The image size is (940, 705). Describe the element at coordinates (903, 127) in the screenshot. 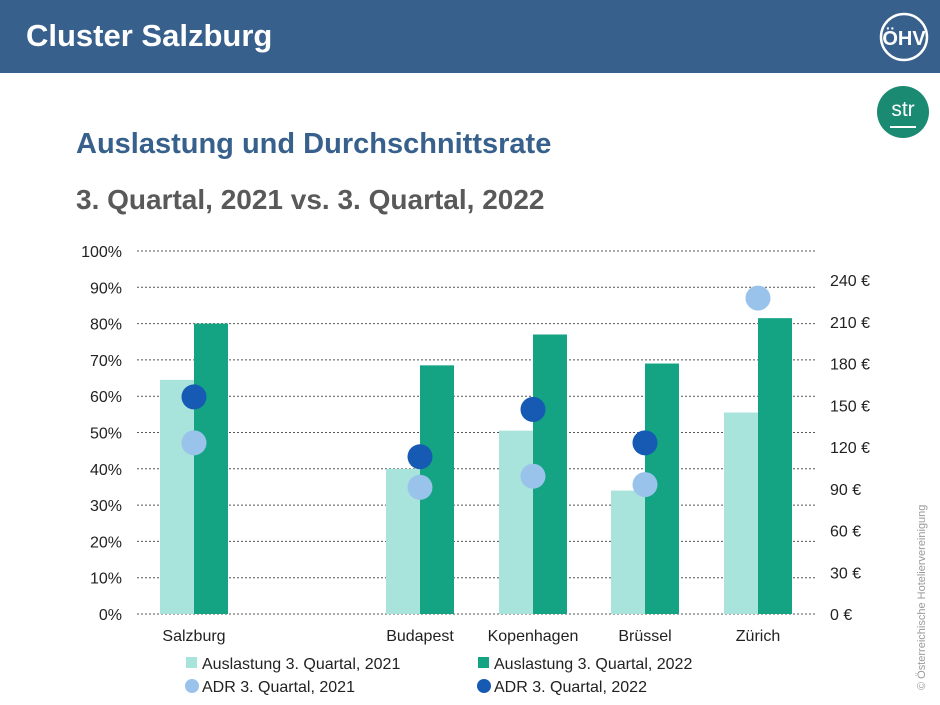

I see `str-logo-underline` at that location.